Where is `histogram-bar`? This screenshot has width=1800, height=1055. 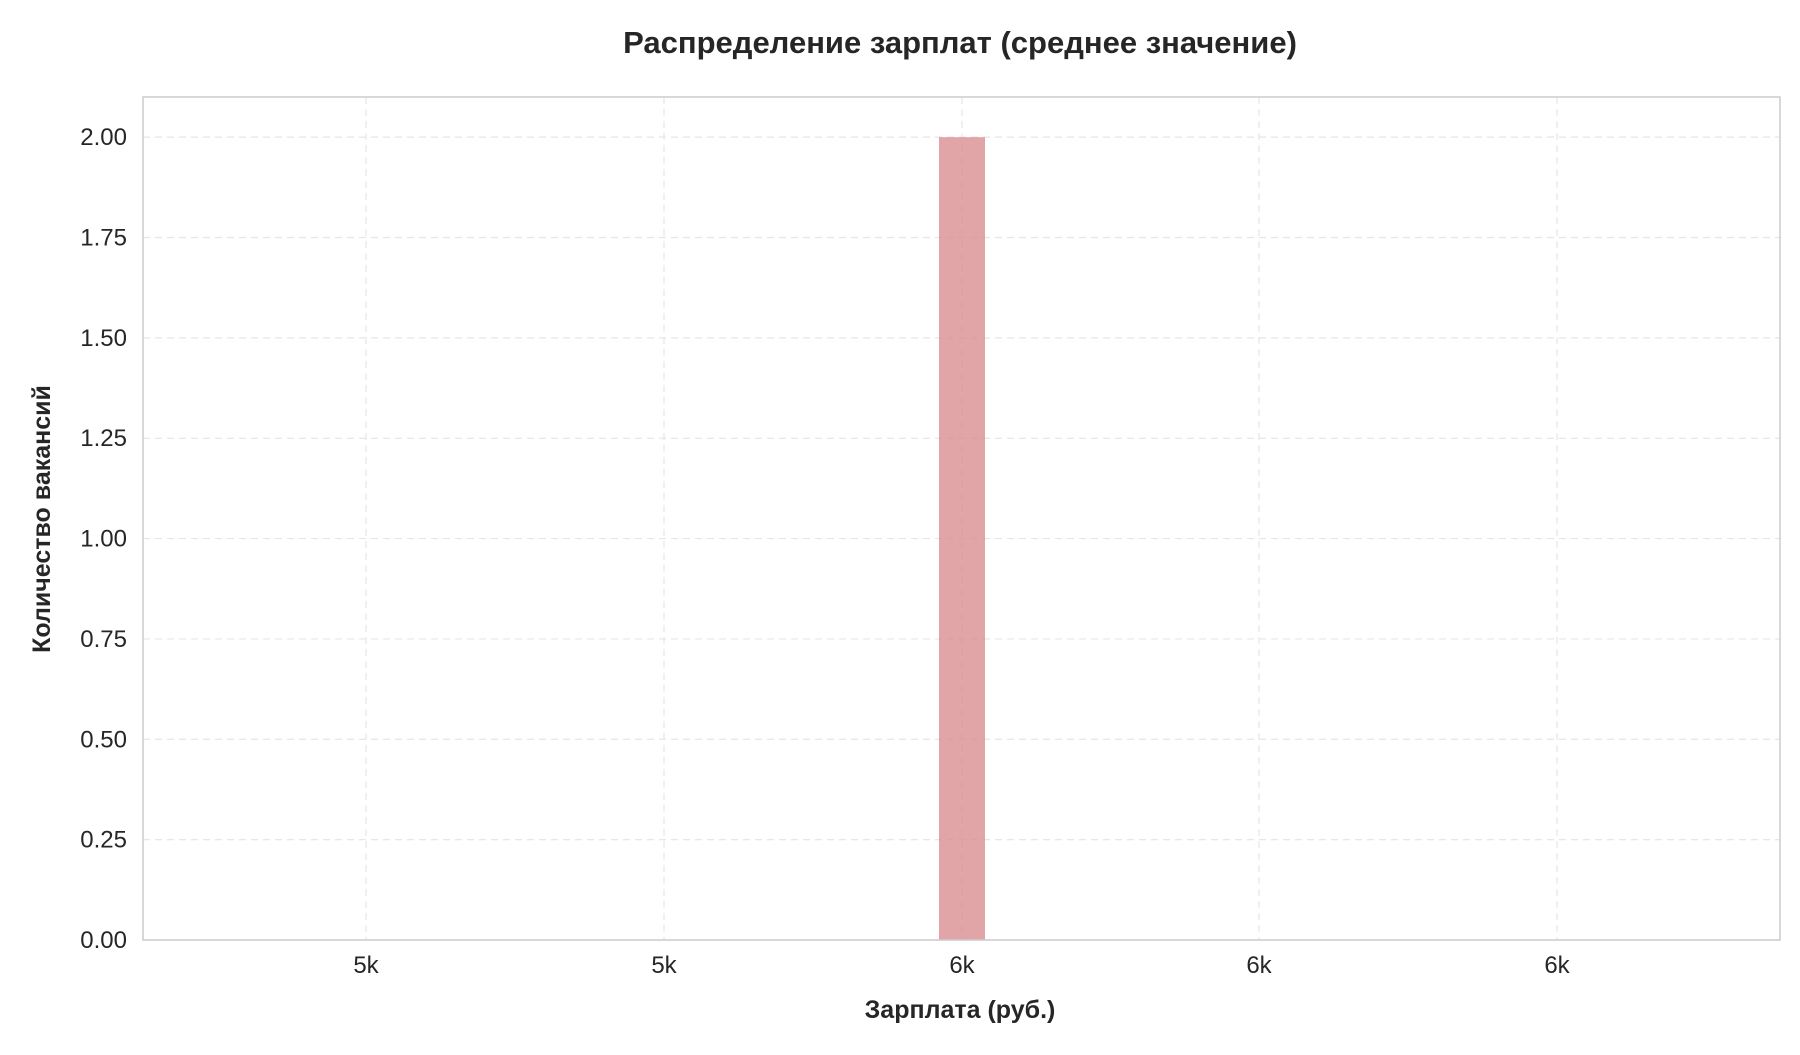 histogram-bar is located at coordinates (962, 538).